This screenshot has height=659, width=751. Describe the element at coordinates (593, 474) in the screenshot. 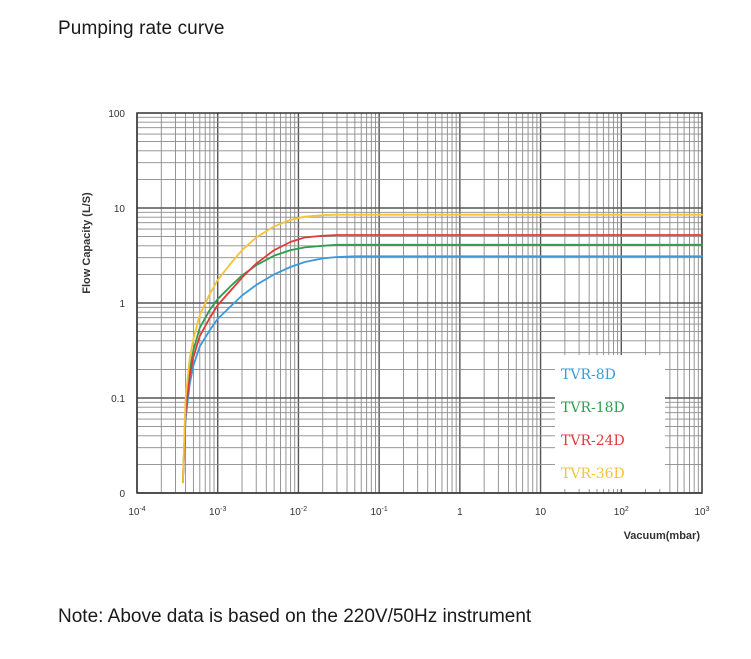

I see `legend-entry: TVR-36D` at that location.